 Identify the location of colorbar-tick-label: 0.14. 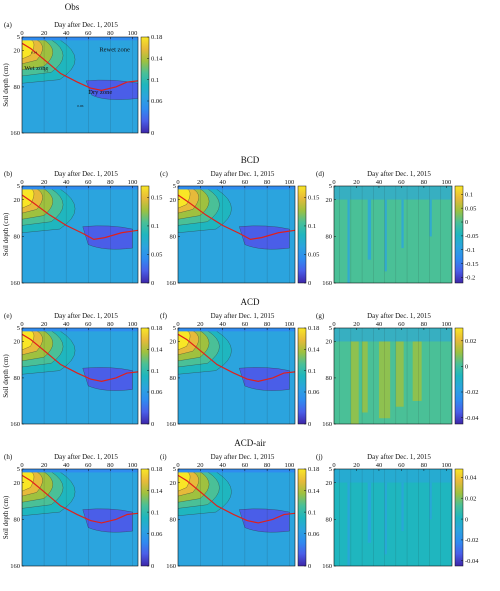
(157, 350).